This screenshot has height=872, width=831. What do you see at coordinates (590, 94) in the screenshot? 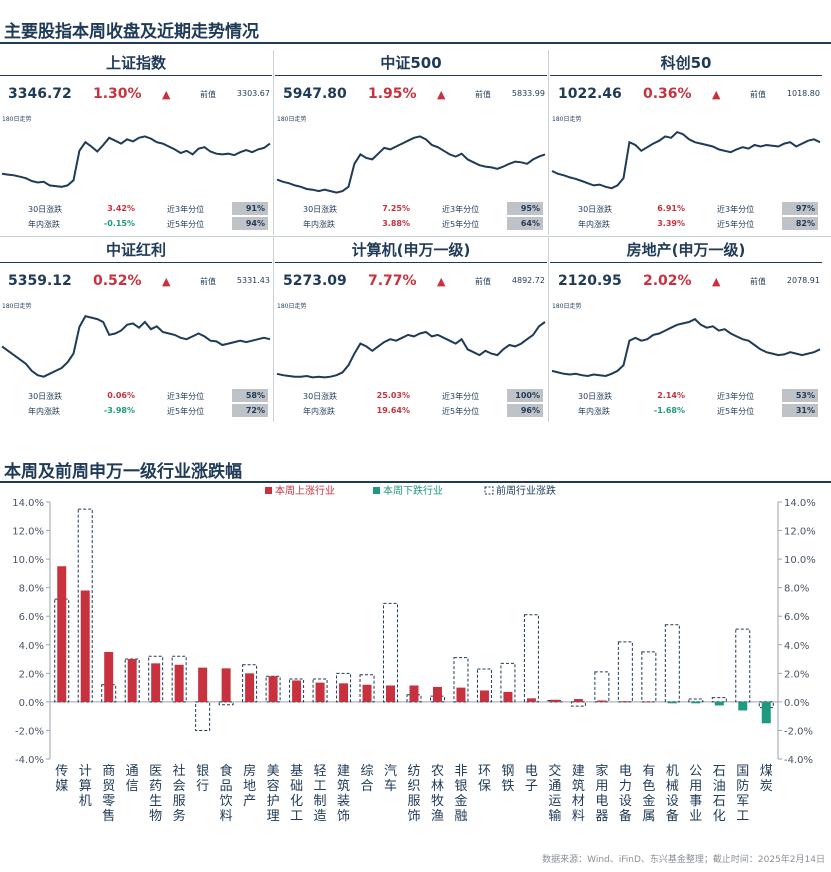
I see `close-value: 1022.46` at bounding box center [590, 94].